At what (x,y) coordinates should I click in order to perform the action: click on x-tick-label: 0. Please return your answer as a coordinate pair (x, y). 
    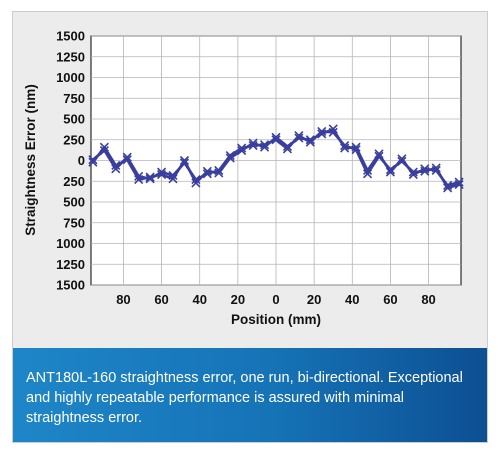
    Looking at the image, I should click on (275, 299).